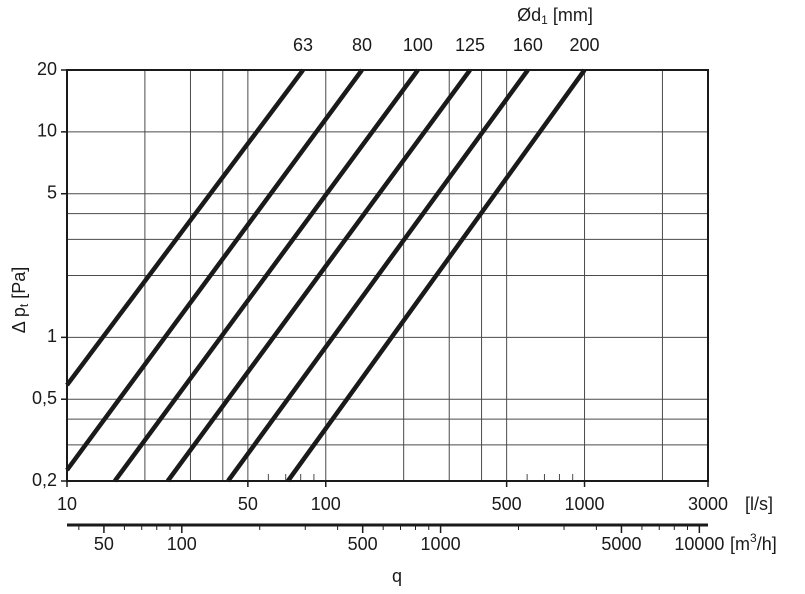 The image size is (805, 594). I want to click on x2-tick-label: 10000, so click(699, 544).